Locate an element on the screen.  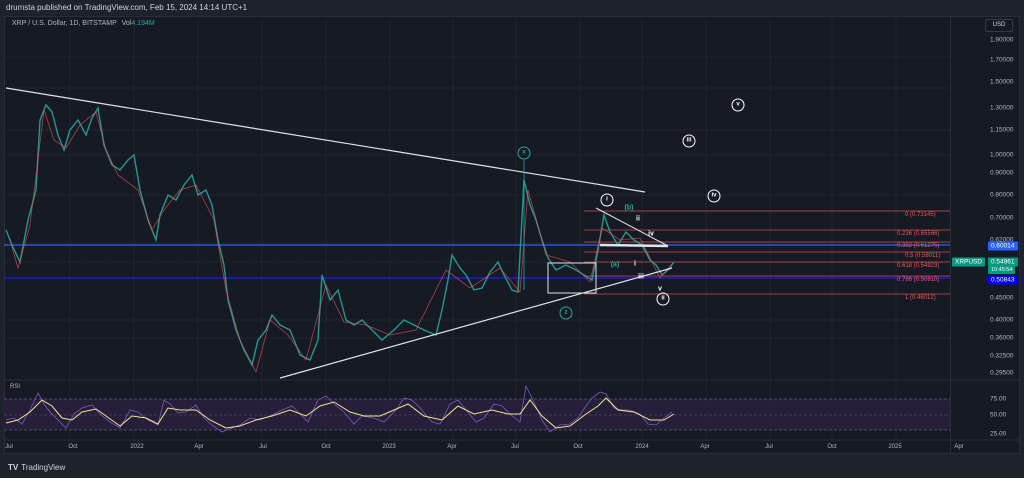
time-tick: 2023 is located at coordinates (389, 447).